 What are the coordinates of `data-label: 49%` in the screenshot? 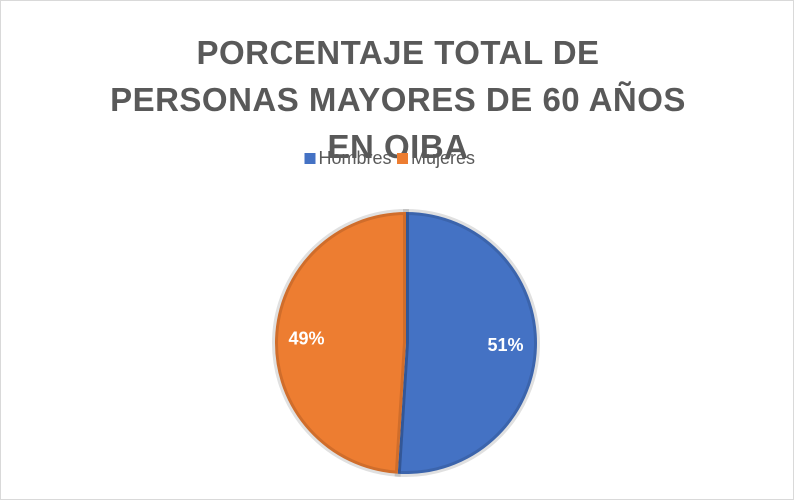 It's located at (306, 339).